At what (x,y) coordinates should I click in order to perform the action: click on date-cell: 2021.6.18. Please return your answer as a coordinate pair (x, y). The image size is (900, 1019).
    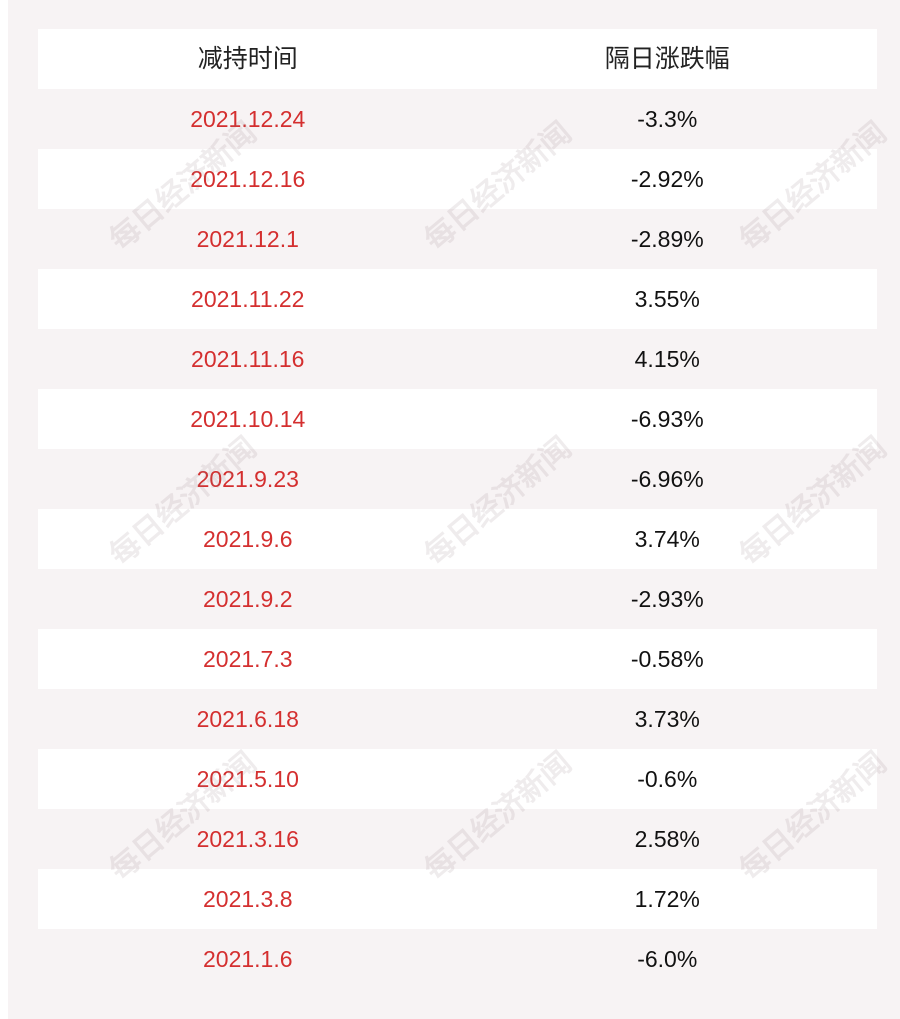
    Looking at the image, I should click on (247, 719).